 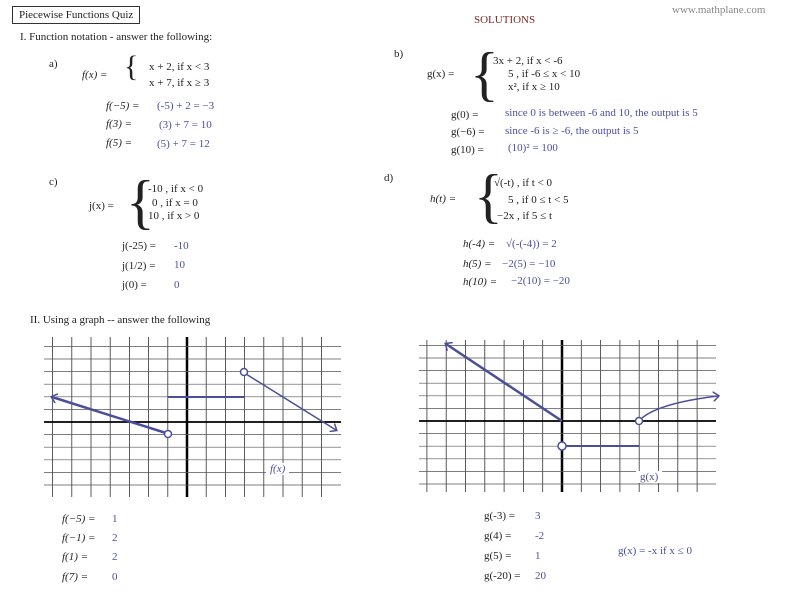 I want to click on answer: -2, so click(x=540, y=536).